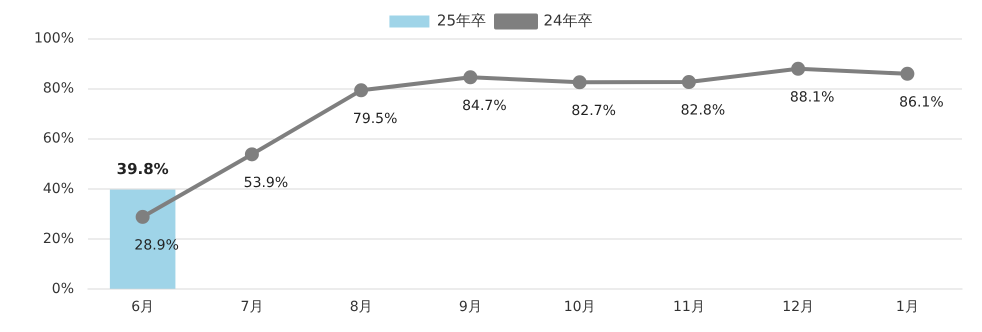 This screenshot has height=332, width=982. Describe the element at coordinates (568, 20) in the screenshot. I see `legend-label: 24年卒` at that location.